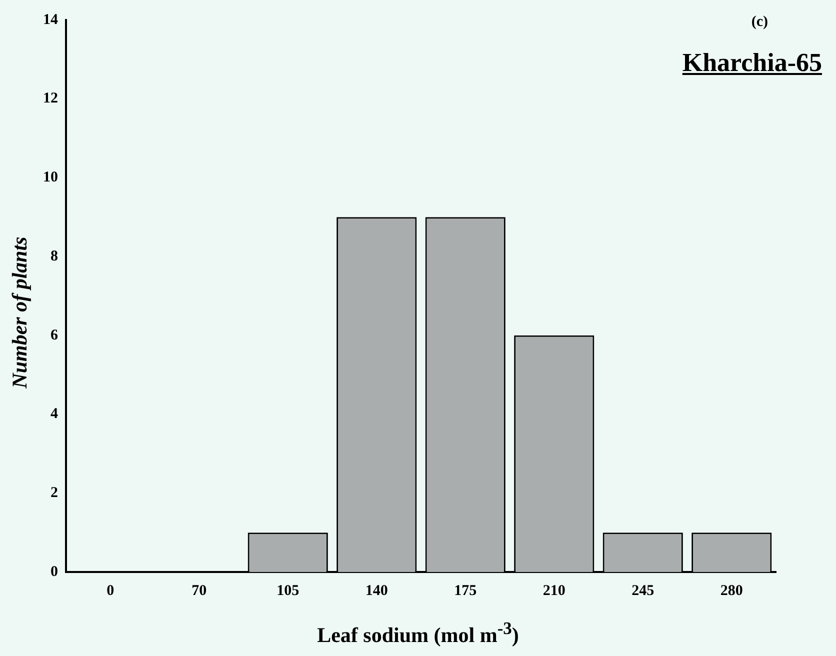 This screenshot has height=656, width=836. What do you see at coordinates (110, 590) in the screenshot?
I see `x-tick-label: 0` at bounding box center [110, 590].